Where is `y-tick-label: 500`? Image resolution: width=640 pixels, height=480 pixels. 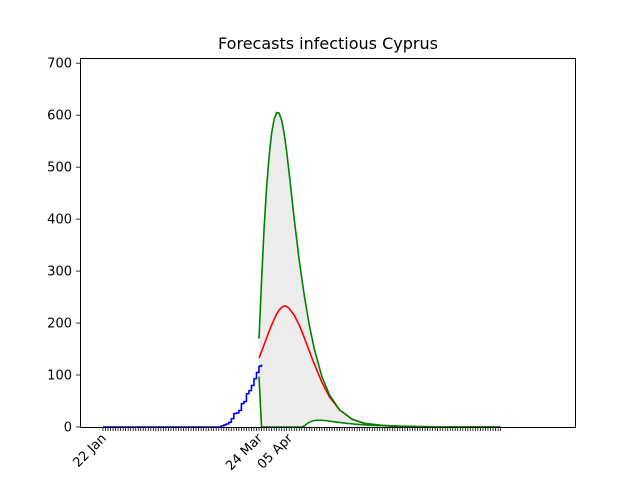 y-tick-label: 500 is located at coordinates (59, 168).